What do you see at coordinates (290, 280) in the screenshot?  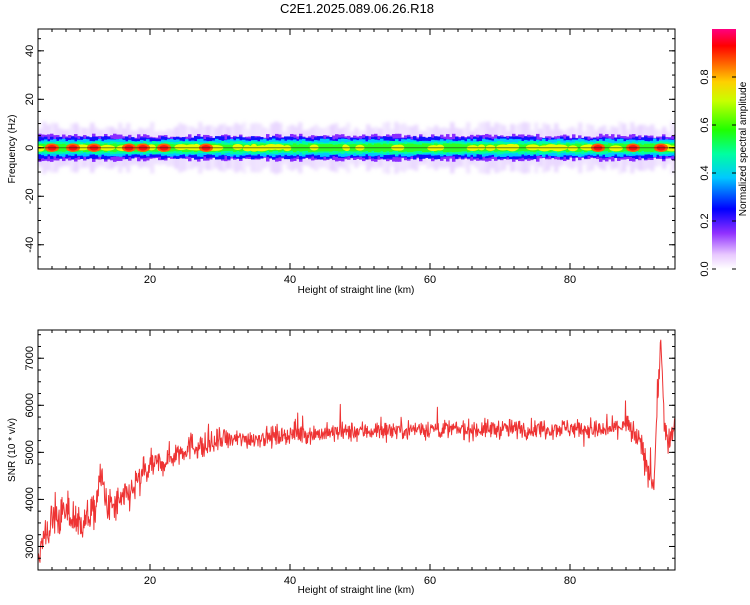 I see `spectrogram-x-tick-label: 40` at bounding box center [290, 280].